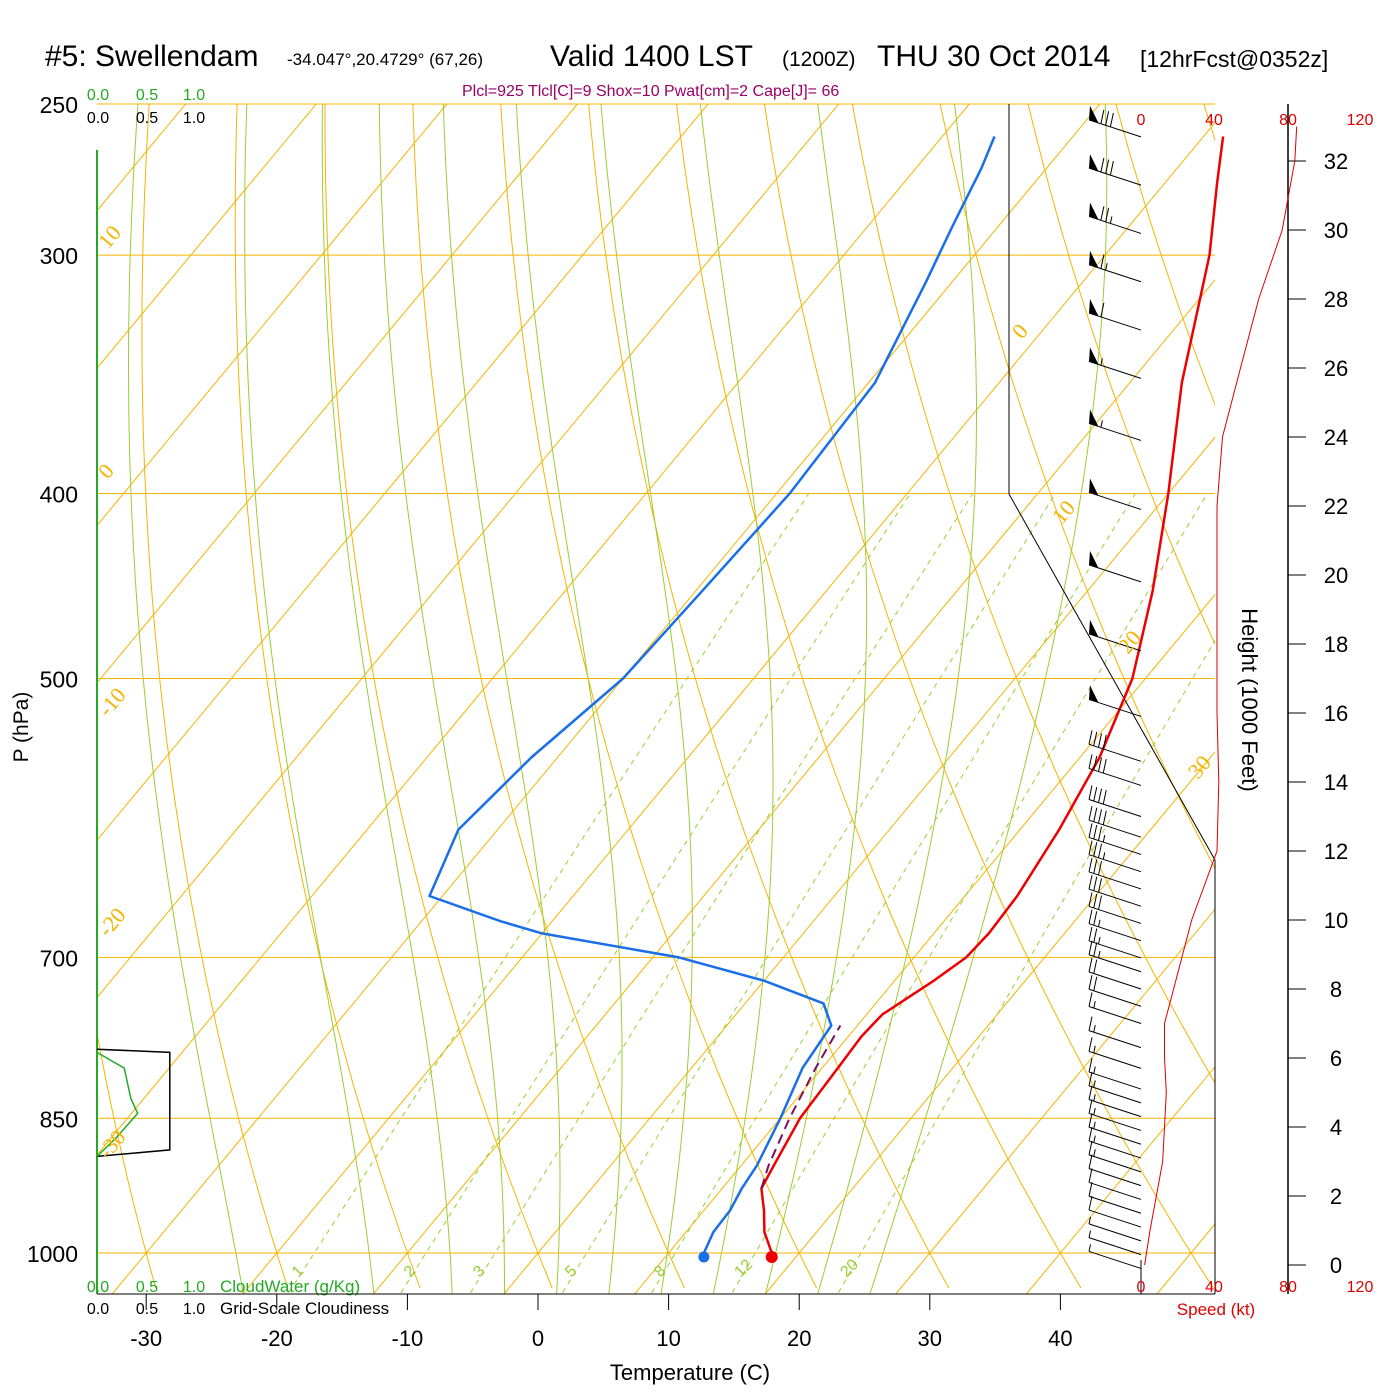 The width and height of the screenshot is (1400, 1400). What do you see at coordinates (272, 315) in the screenshot?
I see `isotherm-line` at bounding box center [272, 315].